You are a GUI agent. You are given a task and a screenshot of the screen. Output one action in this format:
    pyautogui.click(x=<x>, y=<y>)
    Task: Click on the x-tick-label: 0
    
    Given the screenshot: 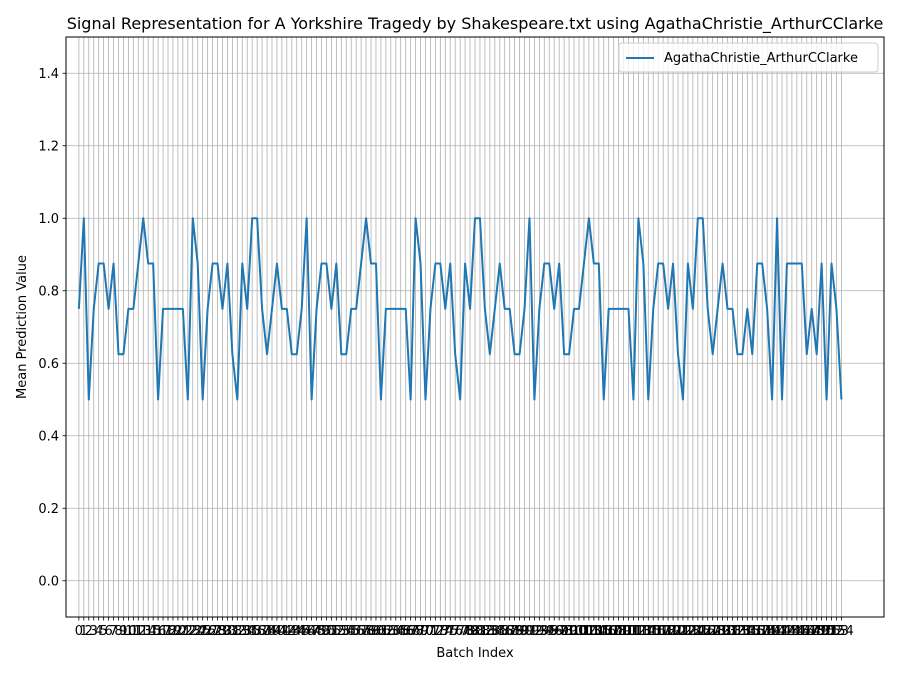 What is the action you would take?
    pyautogui.click(x=79, y=631)
    